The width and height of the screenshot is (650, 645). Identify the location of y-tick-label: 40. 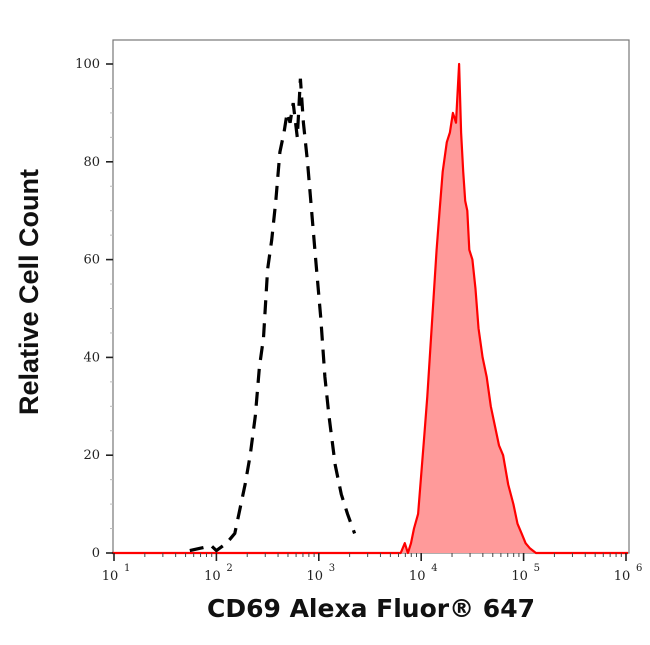
(91, 357).